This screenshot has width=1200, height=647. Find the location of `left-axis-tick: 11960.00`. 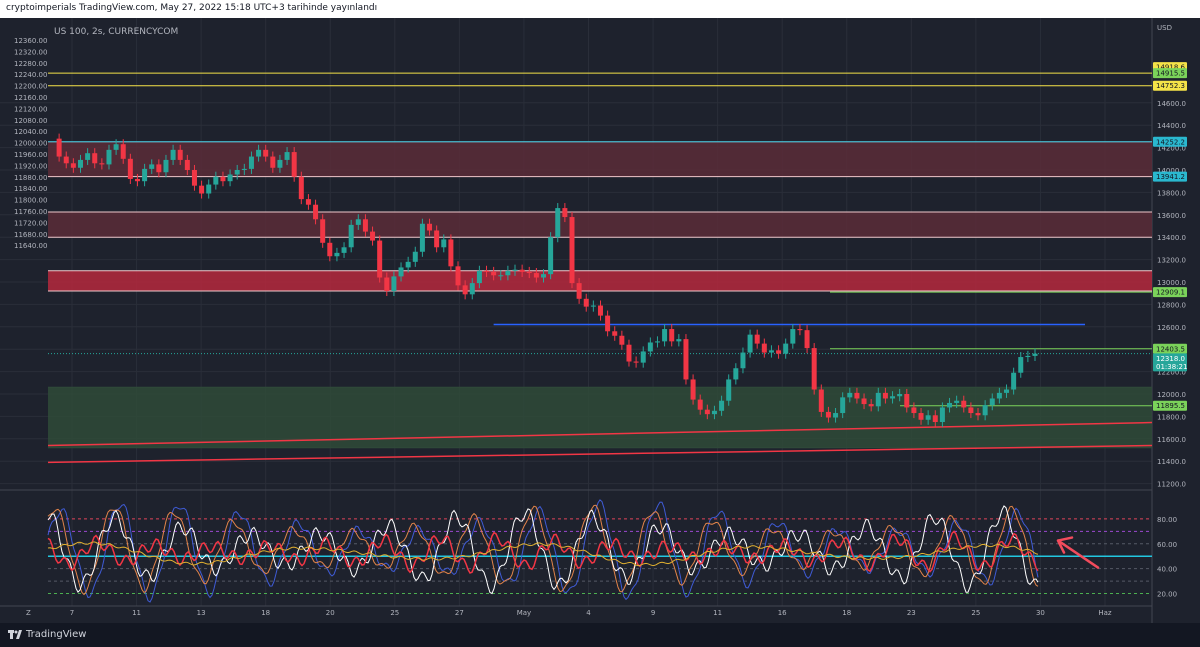

left-axis-tick: 11960.00 is located at coordinates (30, 155).